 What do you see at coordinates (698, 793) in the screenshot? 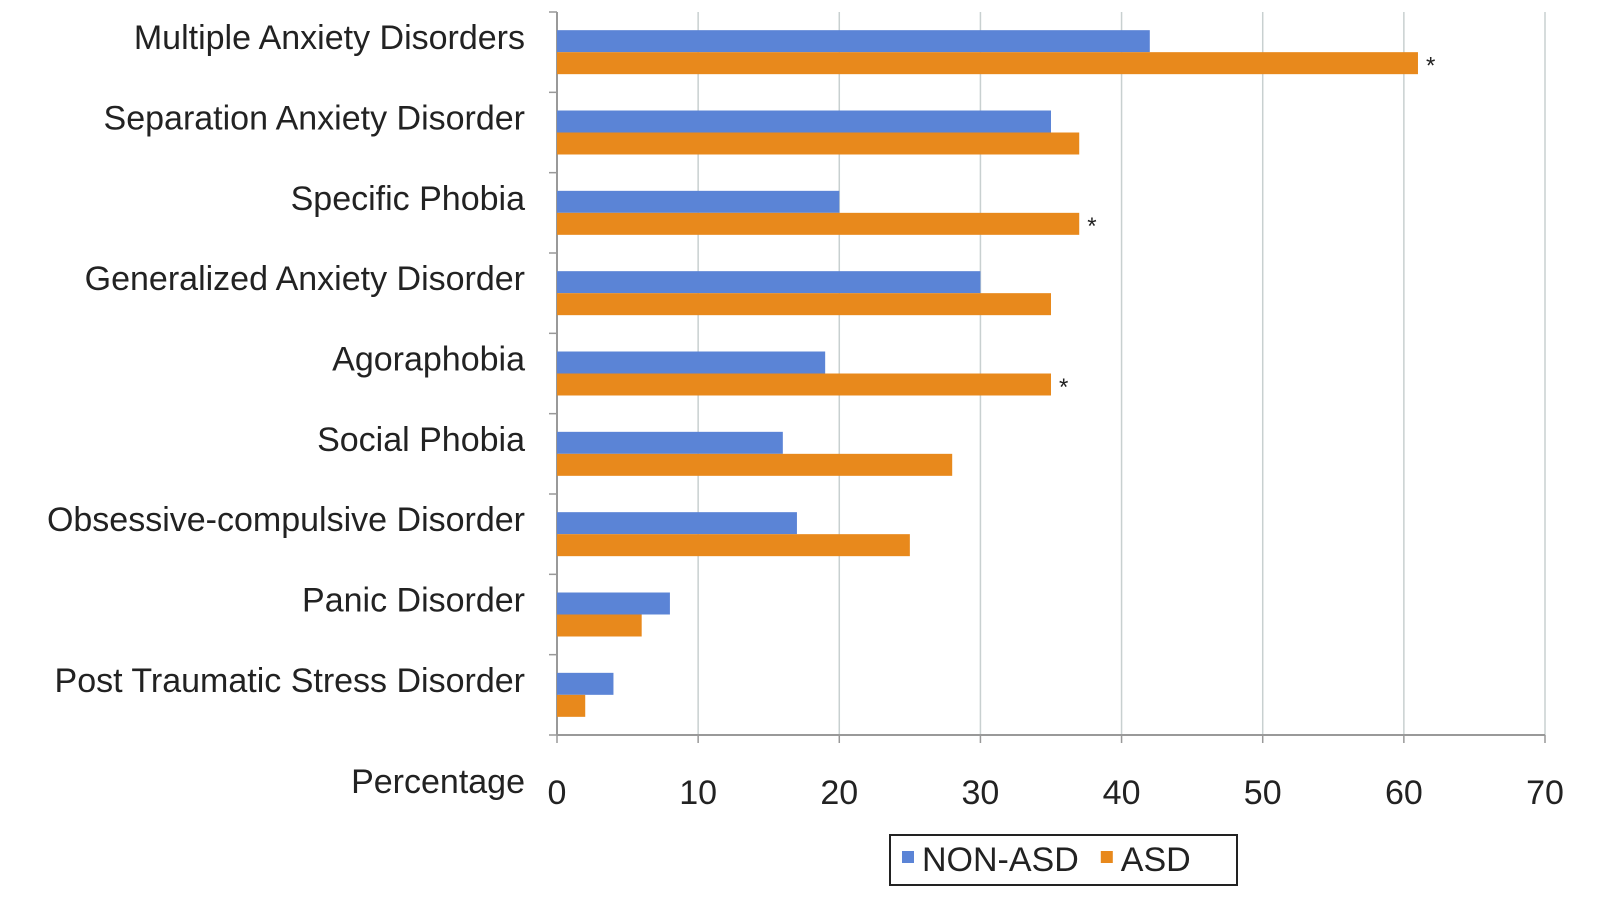
I see `x-tick-label: 10` at bounding box center [698, 793].